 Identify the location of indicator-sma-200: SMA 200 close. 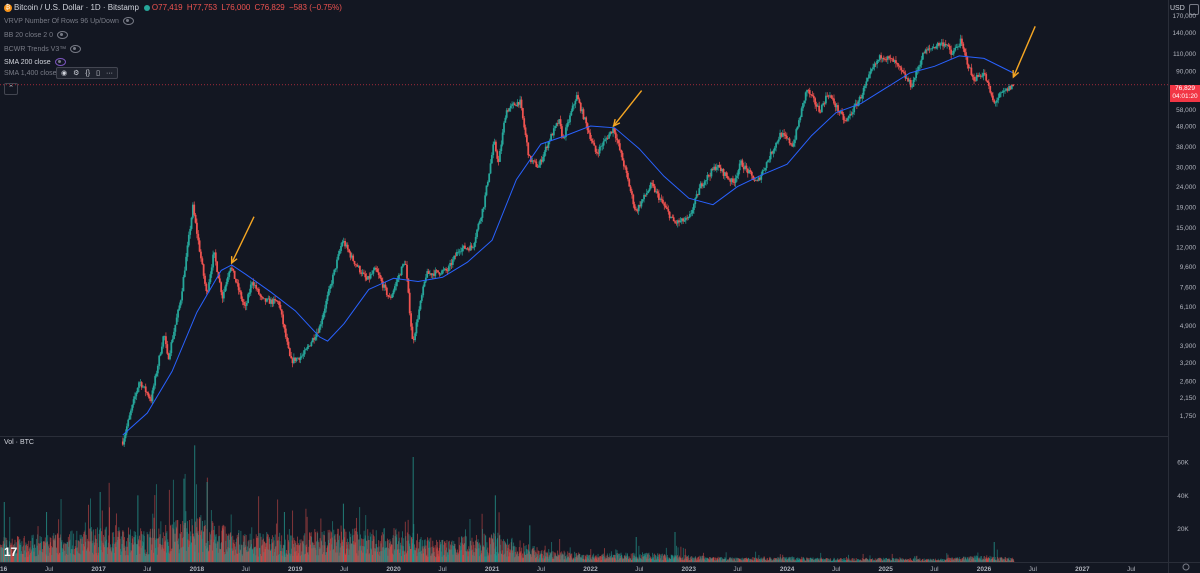
(35, 62).